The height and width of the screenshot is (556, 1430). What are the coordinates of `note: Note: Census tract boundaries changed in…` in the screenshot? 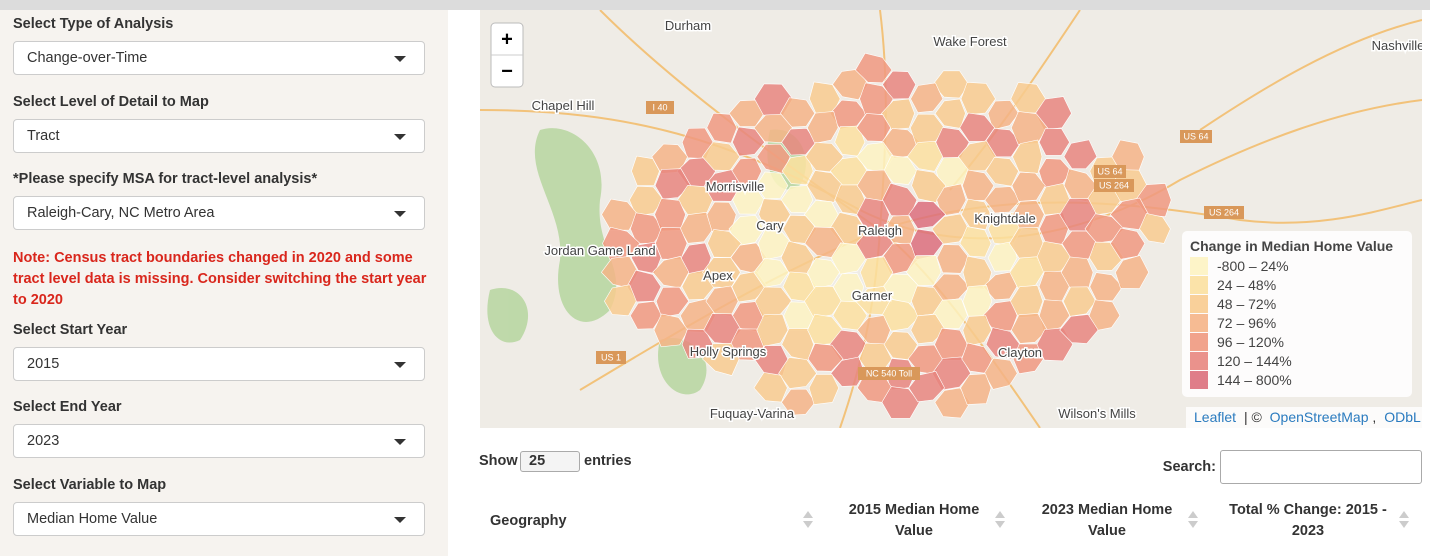 It's located at (220, 279).